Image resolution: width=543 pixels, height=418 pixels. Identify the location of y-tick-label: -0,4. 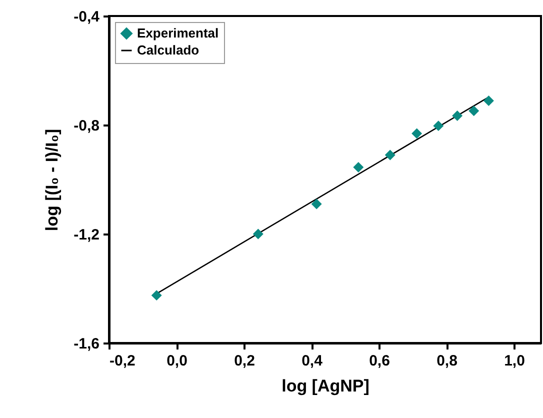
(87, 17).